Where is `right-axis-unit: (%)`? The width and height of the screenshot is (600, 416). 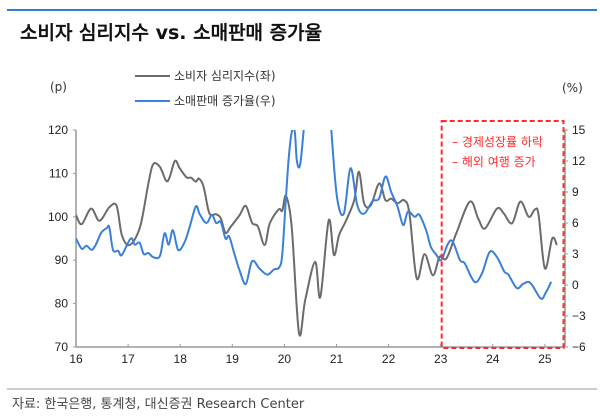
right-axis-unit: (%) is located at coordinates (572, 88).